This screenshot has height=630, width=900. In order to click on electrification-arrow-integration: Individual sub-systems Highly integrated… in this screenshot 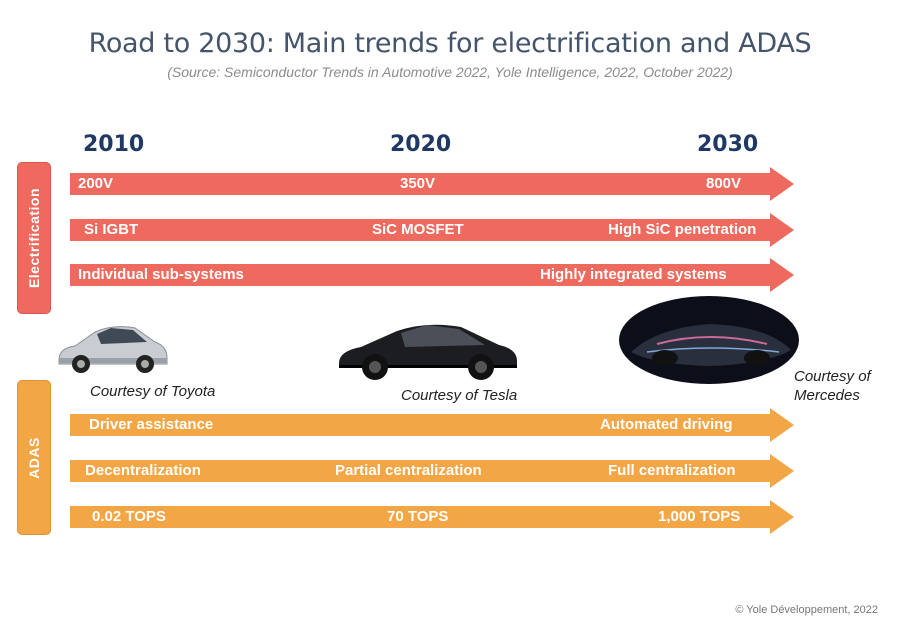, I will do `click(432, 275)`.